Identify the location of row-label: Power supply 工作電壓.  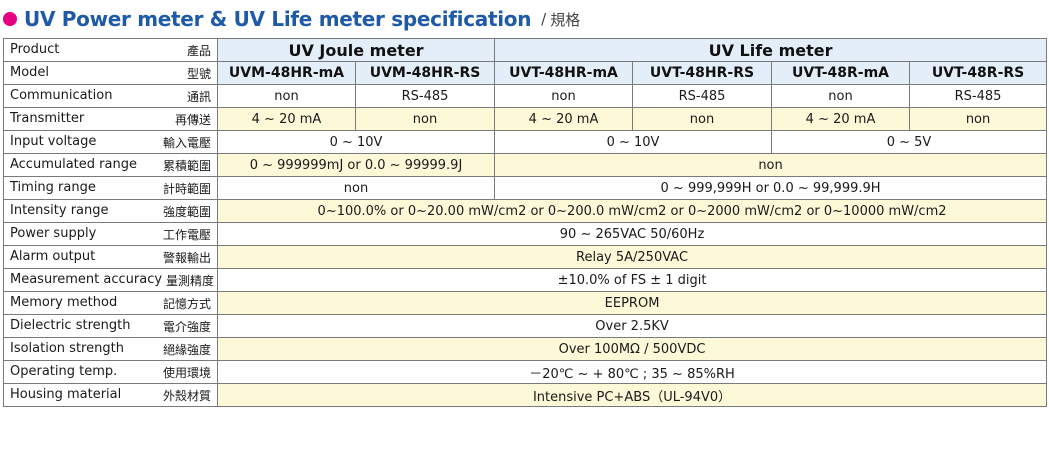
(110, 234).